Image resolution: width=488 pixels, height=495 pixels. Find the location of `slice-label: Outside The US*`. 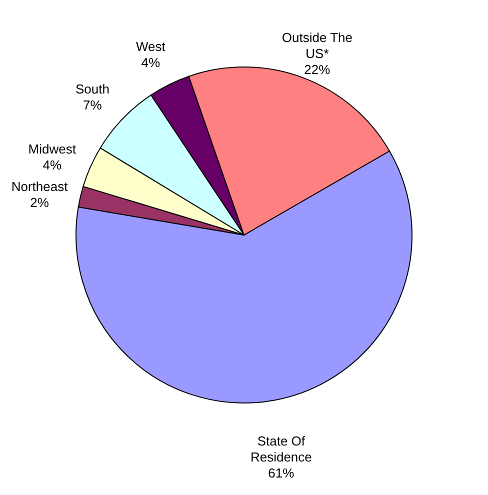

slice-label: Outside The US* is located at coordinates (317, 46).